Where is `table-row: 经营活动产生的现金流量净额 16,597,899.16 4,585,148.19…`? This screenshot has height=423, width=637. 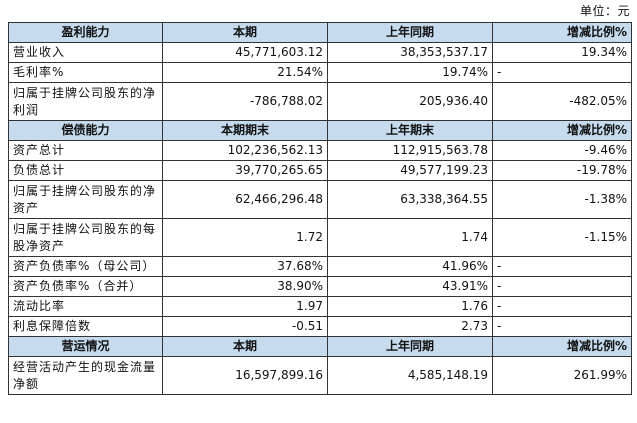 table-row: 经营活动产生的现金流量净额 16,597,899.16 4,585,148.19… is located at coordinates (320, 375).